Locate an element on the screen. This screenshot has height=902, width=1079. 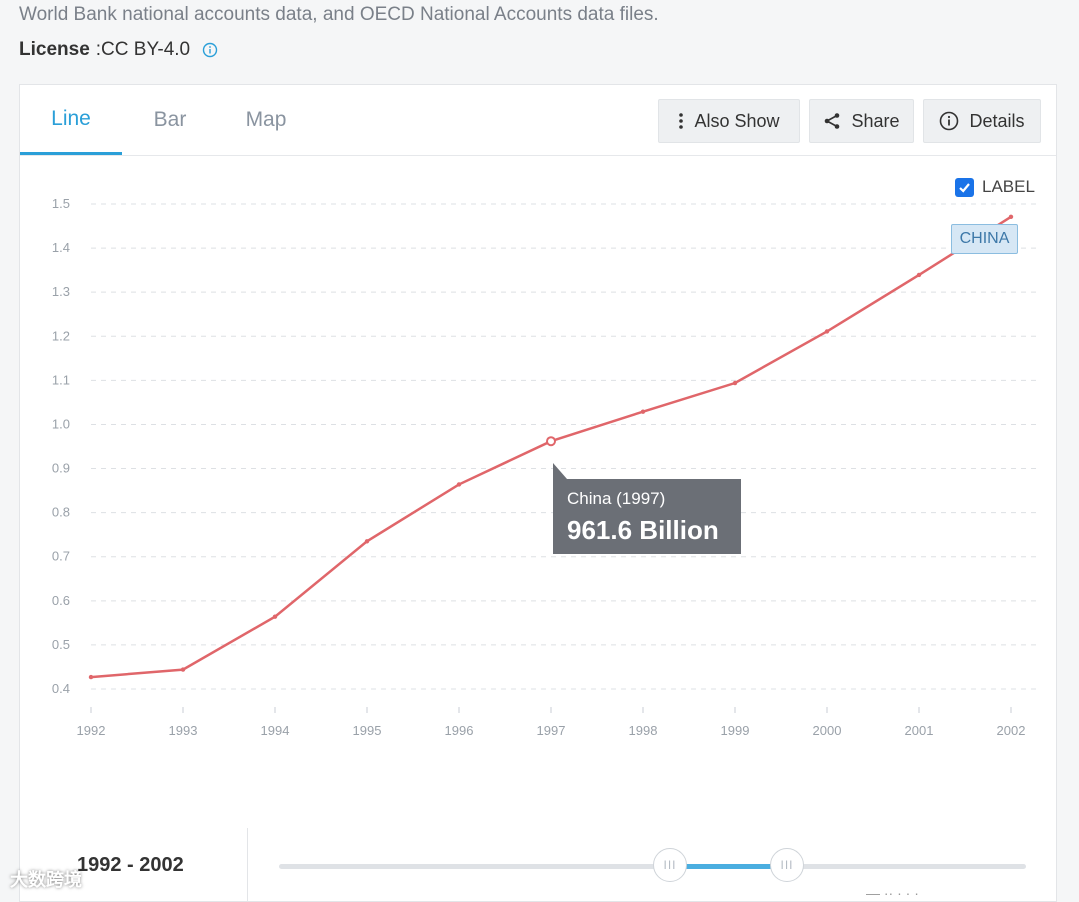
share-icon is located at coordinates (832, 121).